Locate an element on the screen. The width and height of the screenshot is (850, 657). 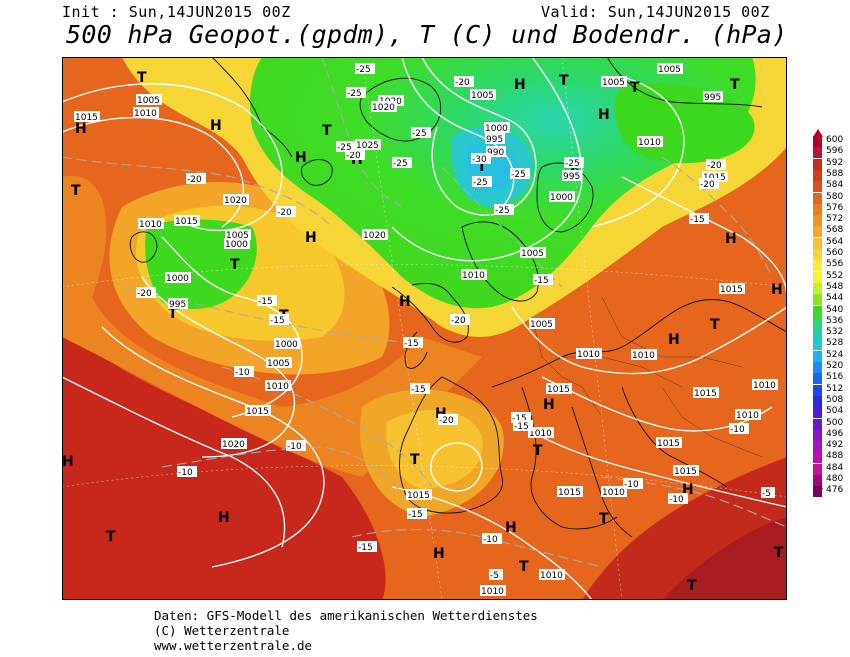
isotherm-label: -10 is located at coordinates (678, 499).